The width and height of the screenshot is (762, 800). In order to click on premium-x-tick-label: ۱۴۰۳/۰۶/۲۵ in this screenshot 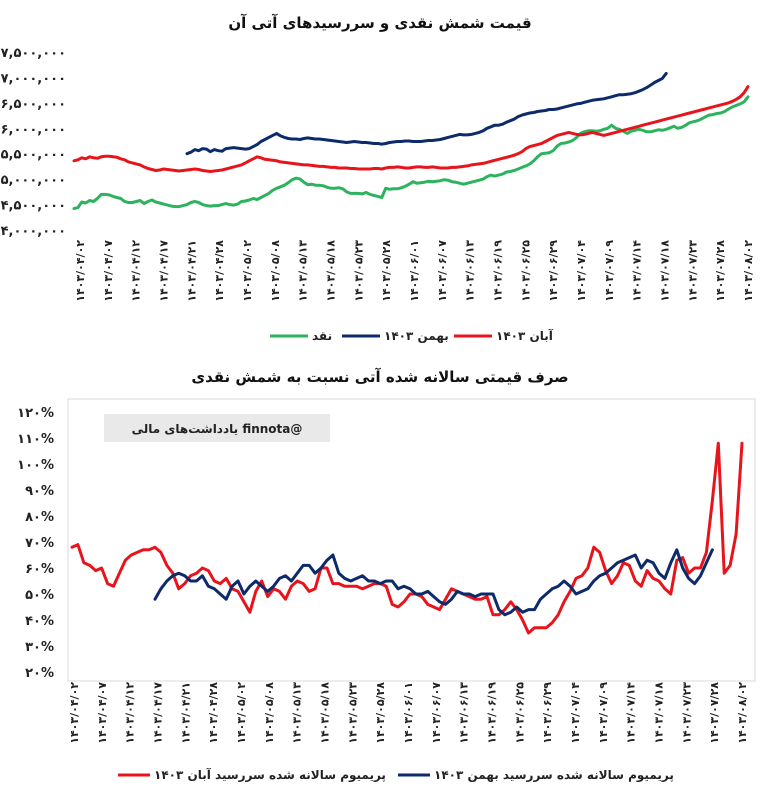, I will do `click(519, 713)`.